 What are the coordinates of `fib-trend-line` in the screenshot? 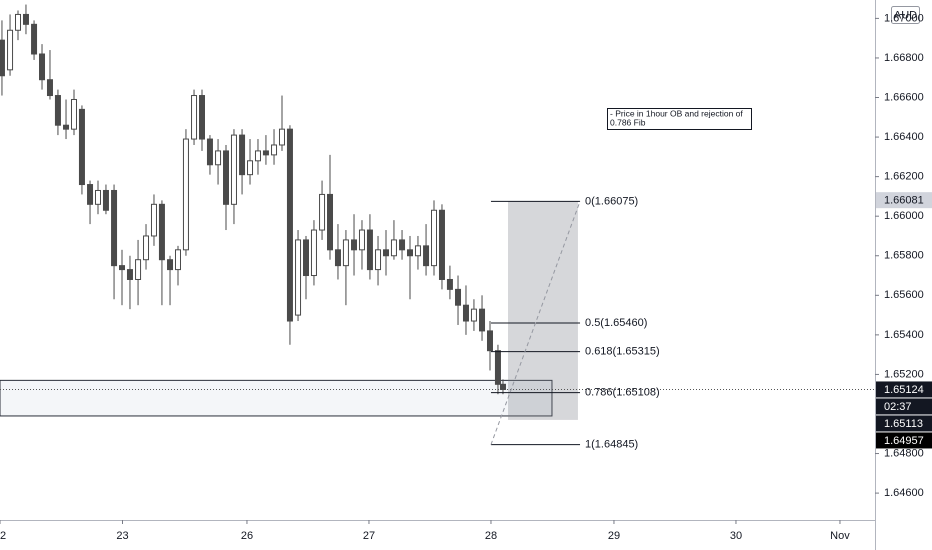 It's located at (535, 323).